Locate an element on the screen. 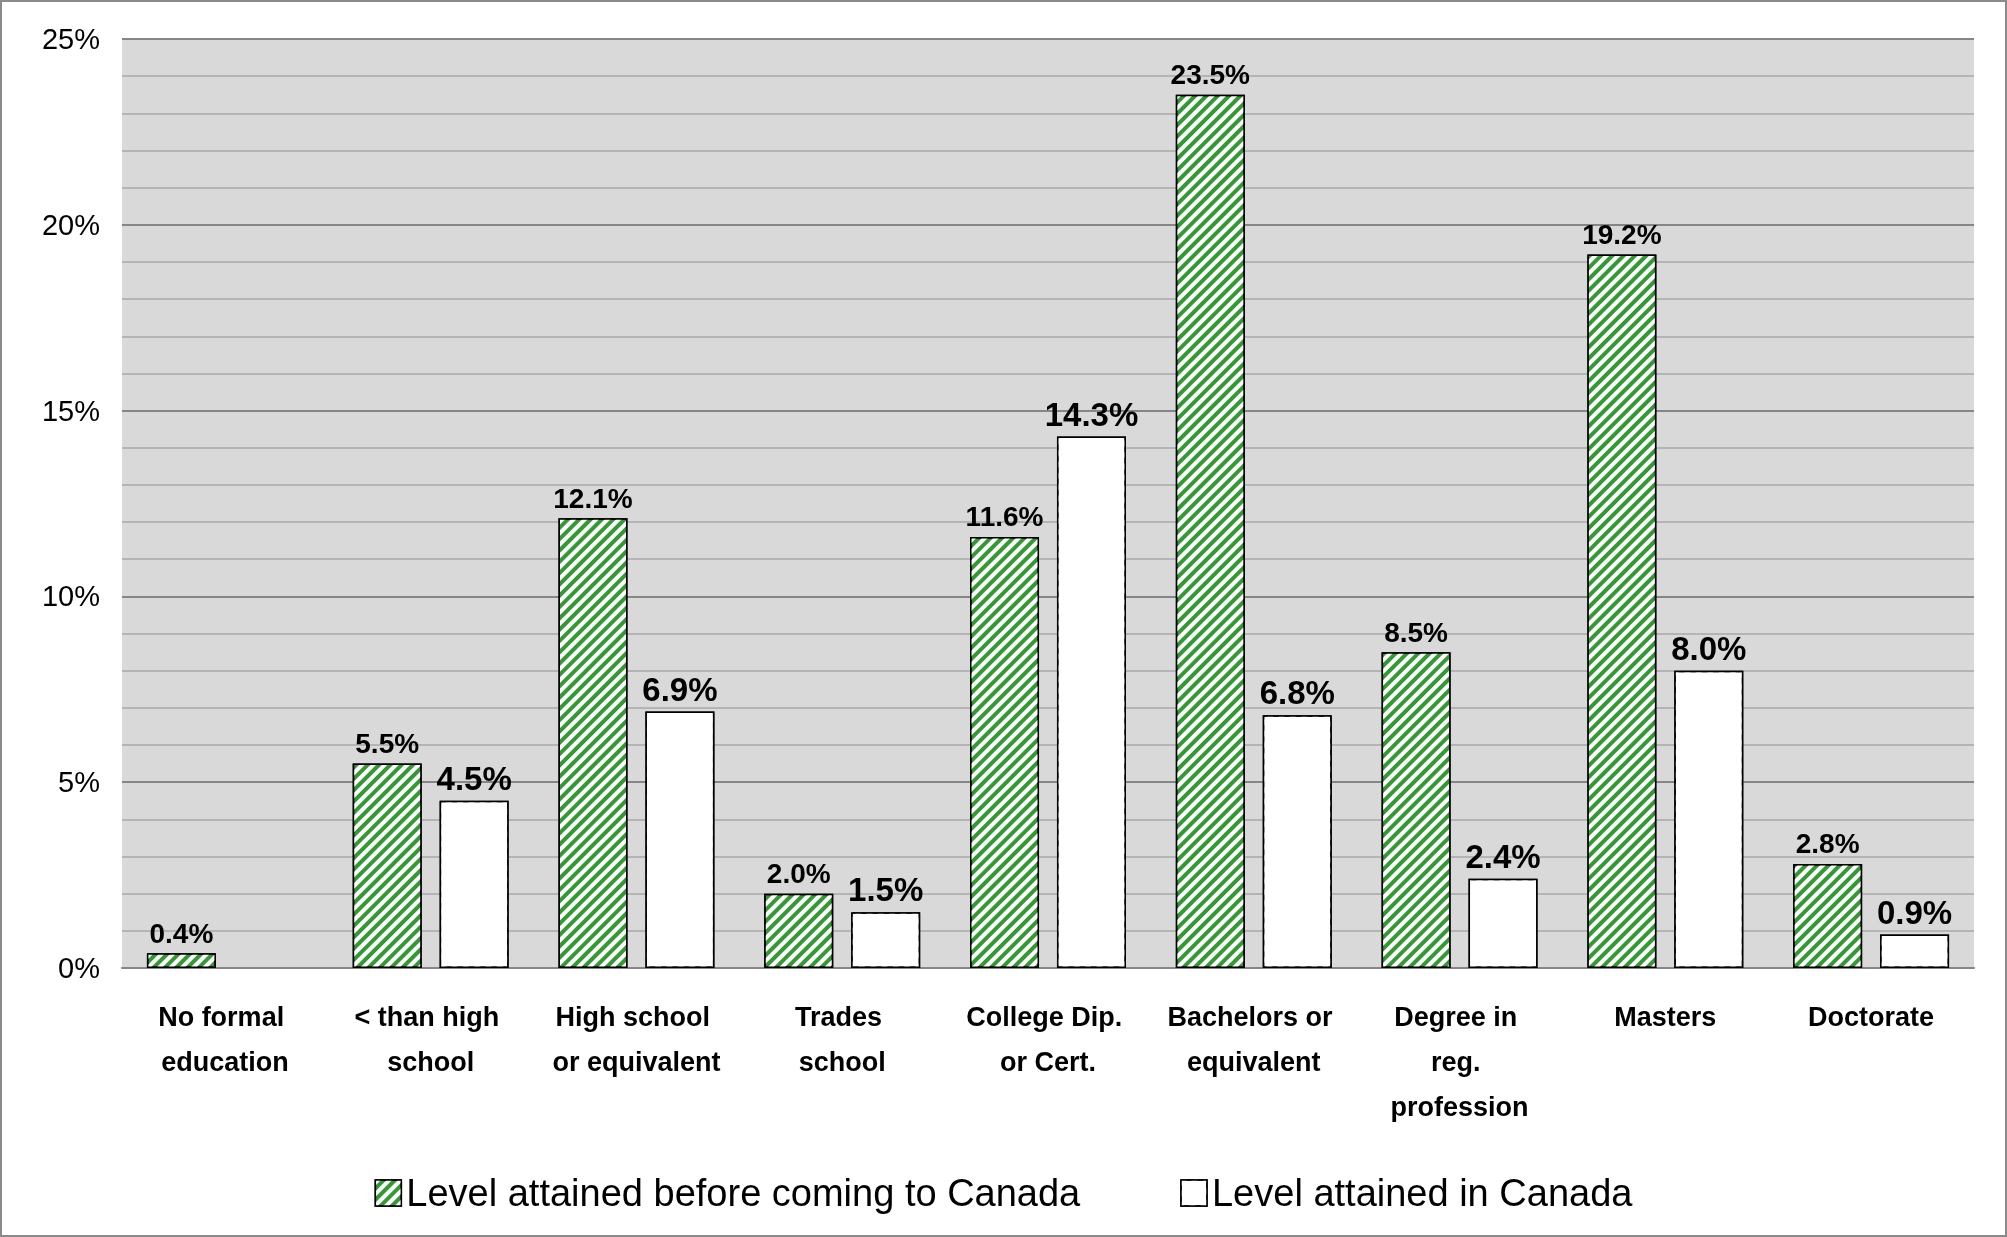  data-label: 0.9% is located at coordinates (1914, 912).